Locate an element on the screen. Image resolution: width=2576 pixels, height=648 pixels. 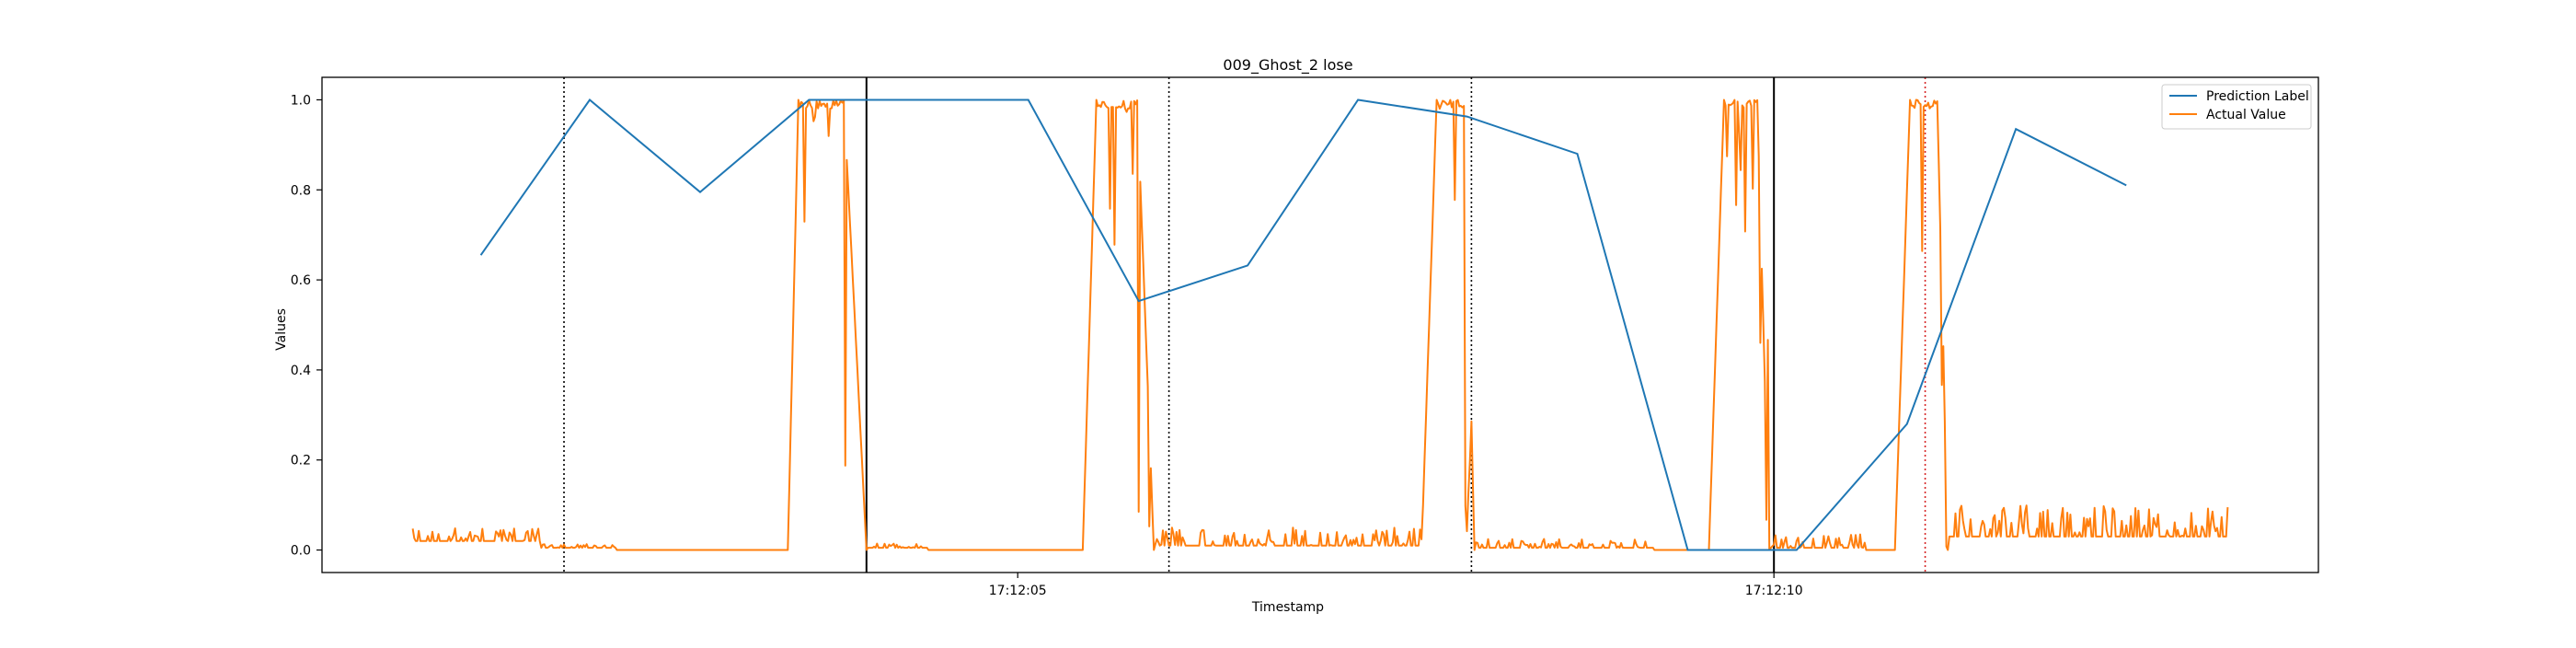
y-tick-label-1: 0.0 is located at coordinates (301, 551).